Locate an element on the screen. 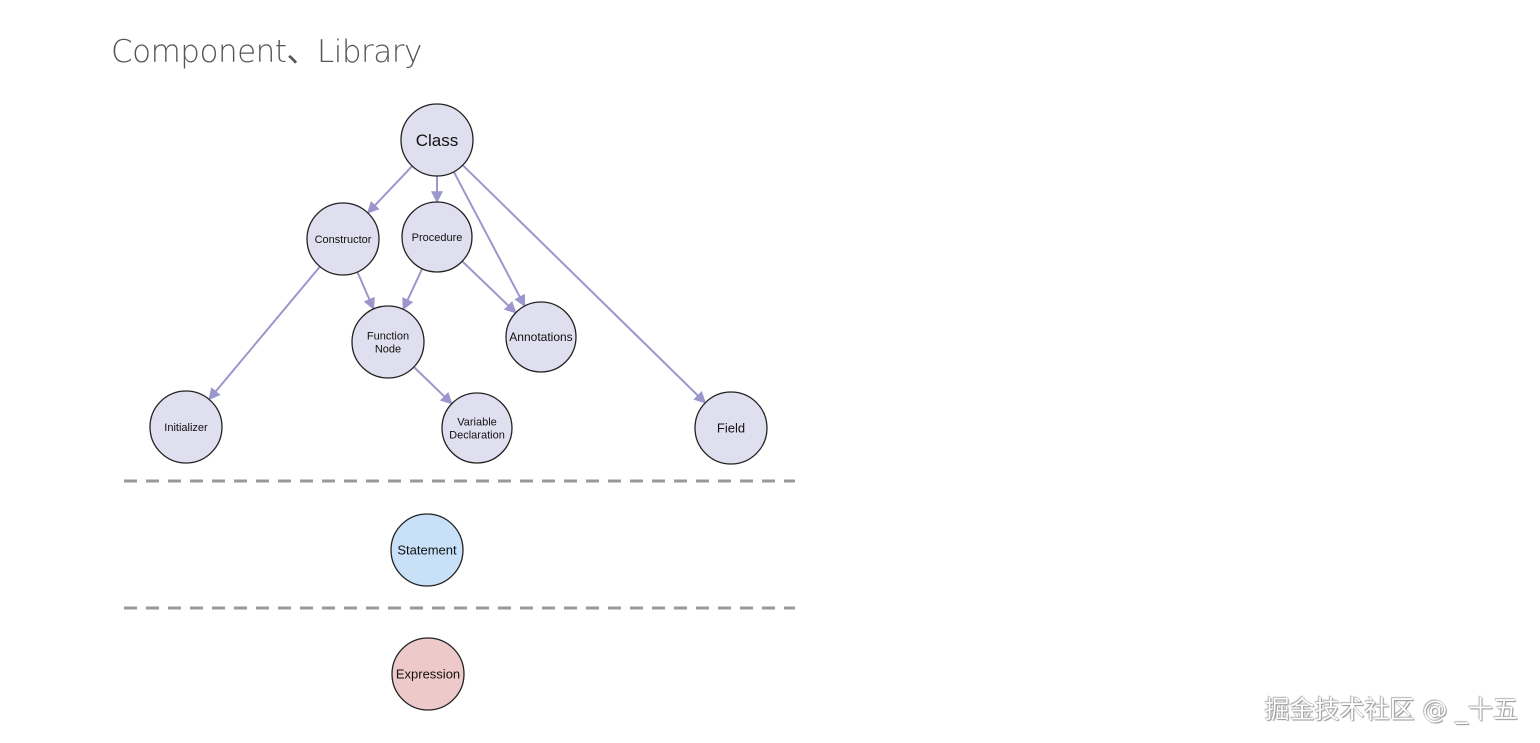  node-constructor: Constructor is located at coordinates (343, 239).